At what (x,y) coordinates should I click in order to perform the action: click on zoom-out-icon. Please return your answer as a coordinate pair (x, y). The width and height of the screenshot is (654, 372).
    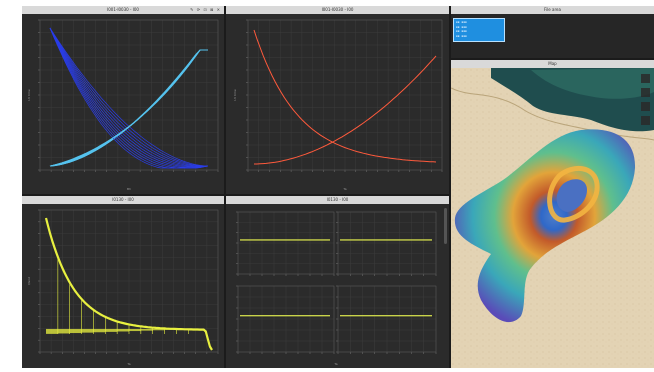
    Looking at the image, I should click on (645, 106).